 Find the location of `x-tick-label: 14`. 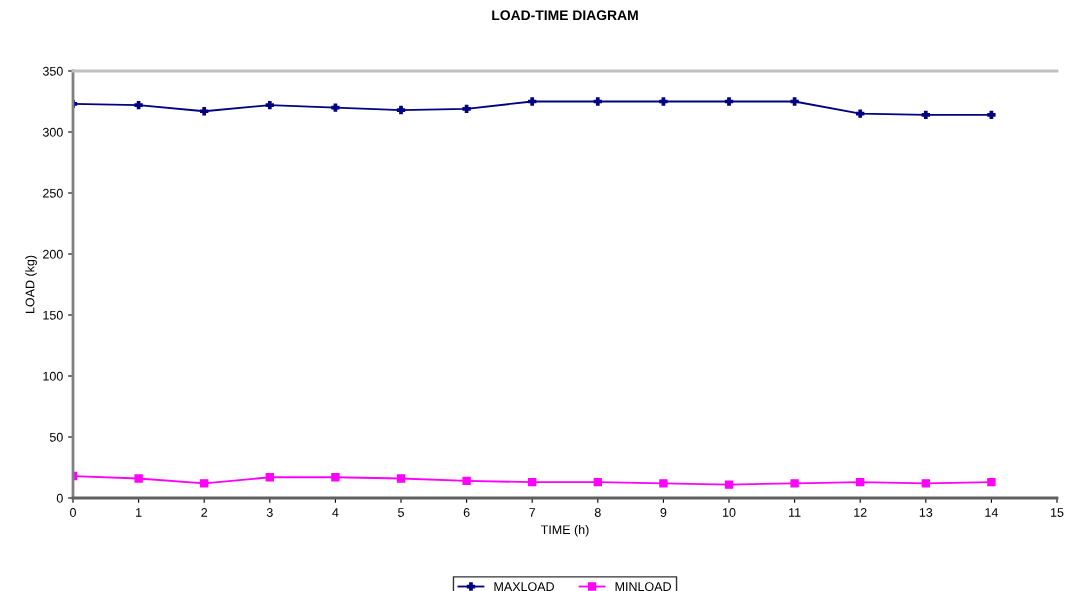

x-tick-label: 14 is located at coordinates (991, 512).